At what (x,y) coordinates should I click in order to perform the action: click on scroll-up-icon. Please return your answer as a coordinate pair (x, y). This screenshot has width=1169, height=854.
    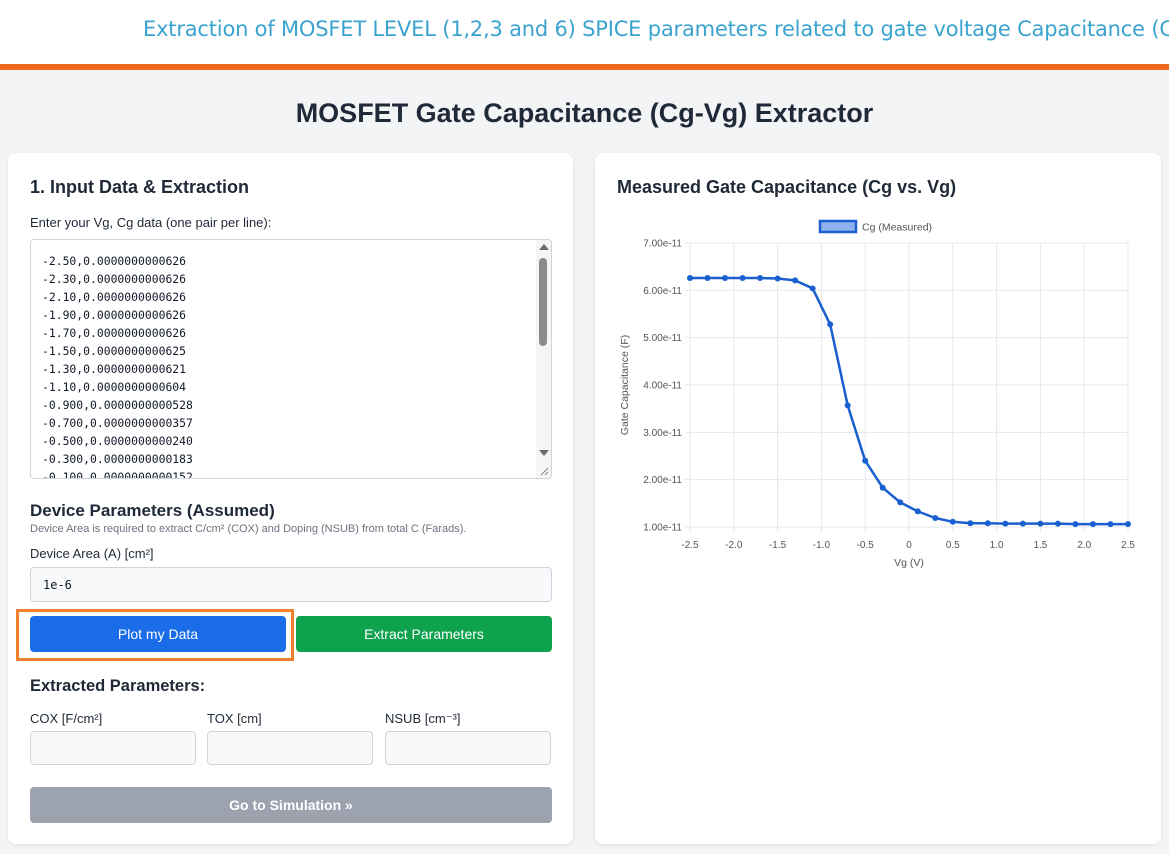
    Looking at the image, I should click on (544, 247).